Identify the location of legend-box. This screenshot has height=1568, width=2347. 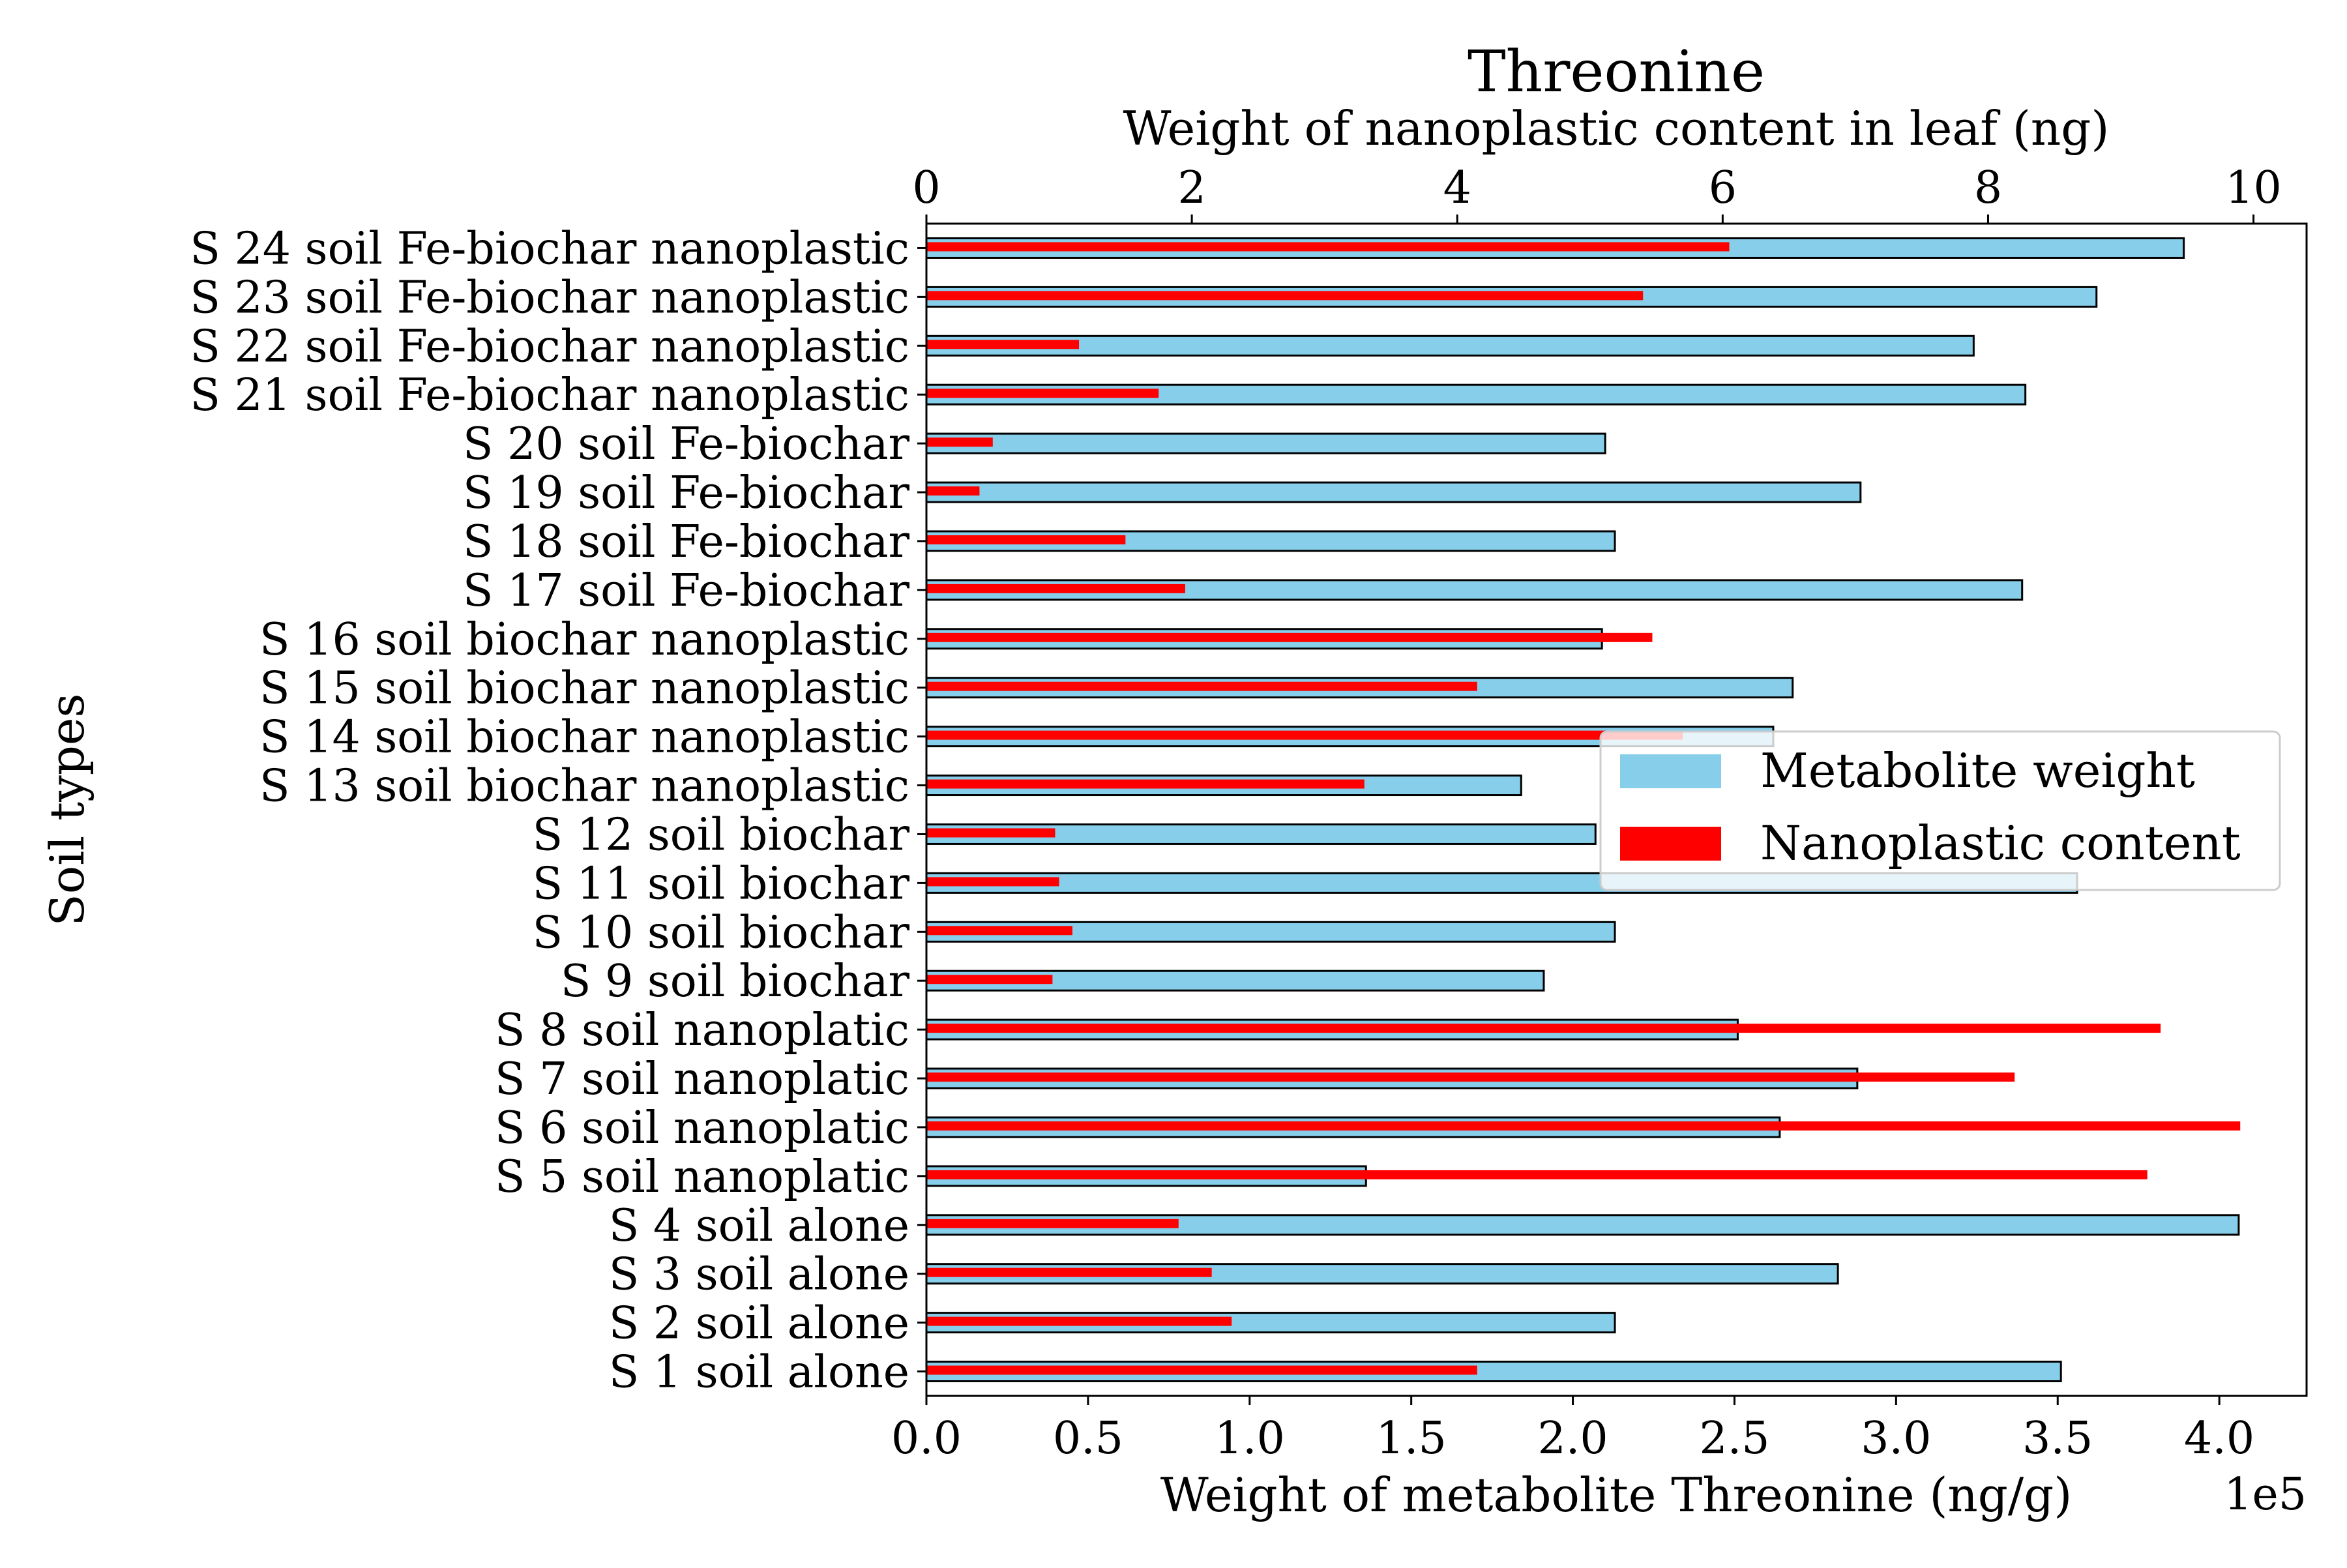
(1940, 811).